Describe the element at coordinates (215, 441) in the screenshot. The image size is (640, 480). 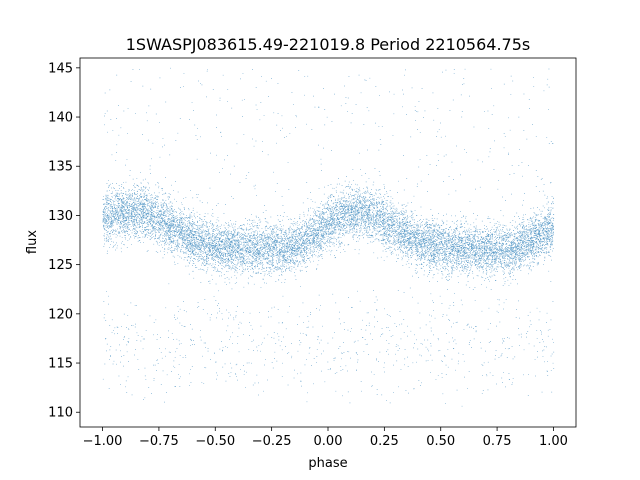
I see `x-tick-label: −0.50` at that location.